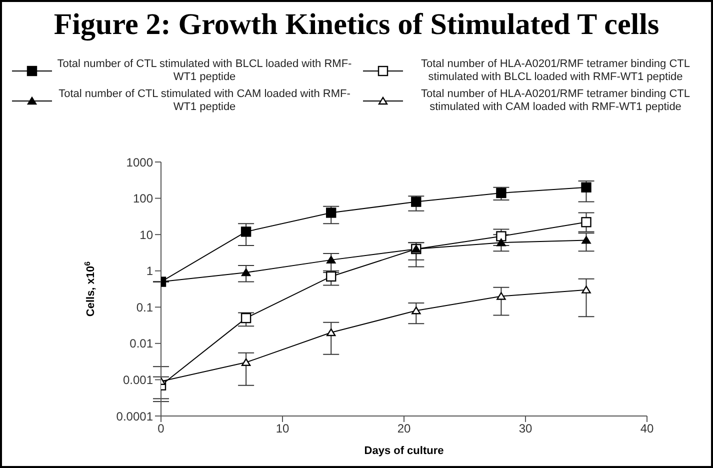 The height and width of the screenshot is (468, 713). I want to click on y-tick-label: 0.001, so click(138, 379).